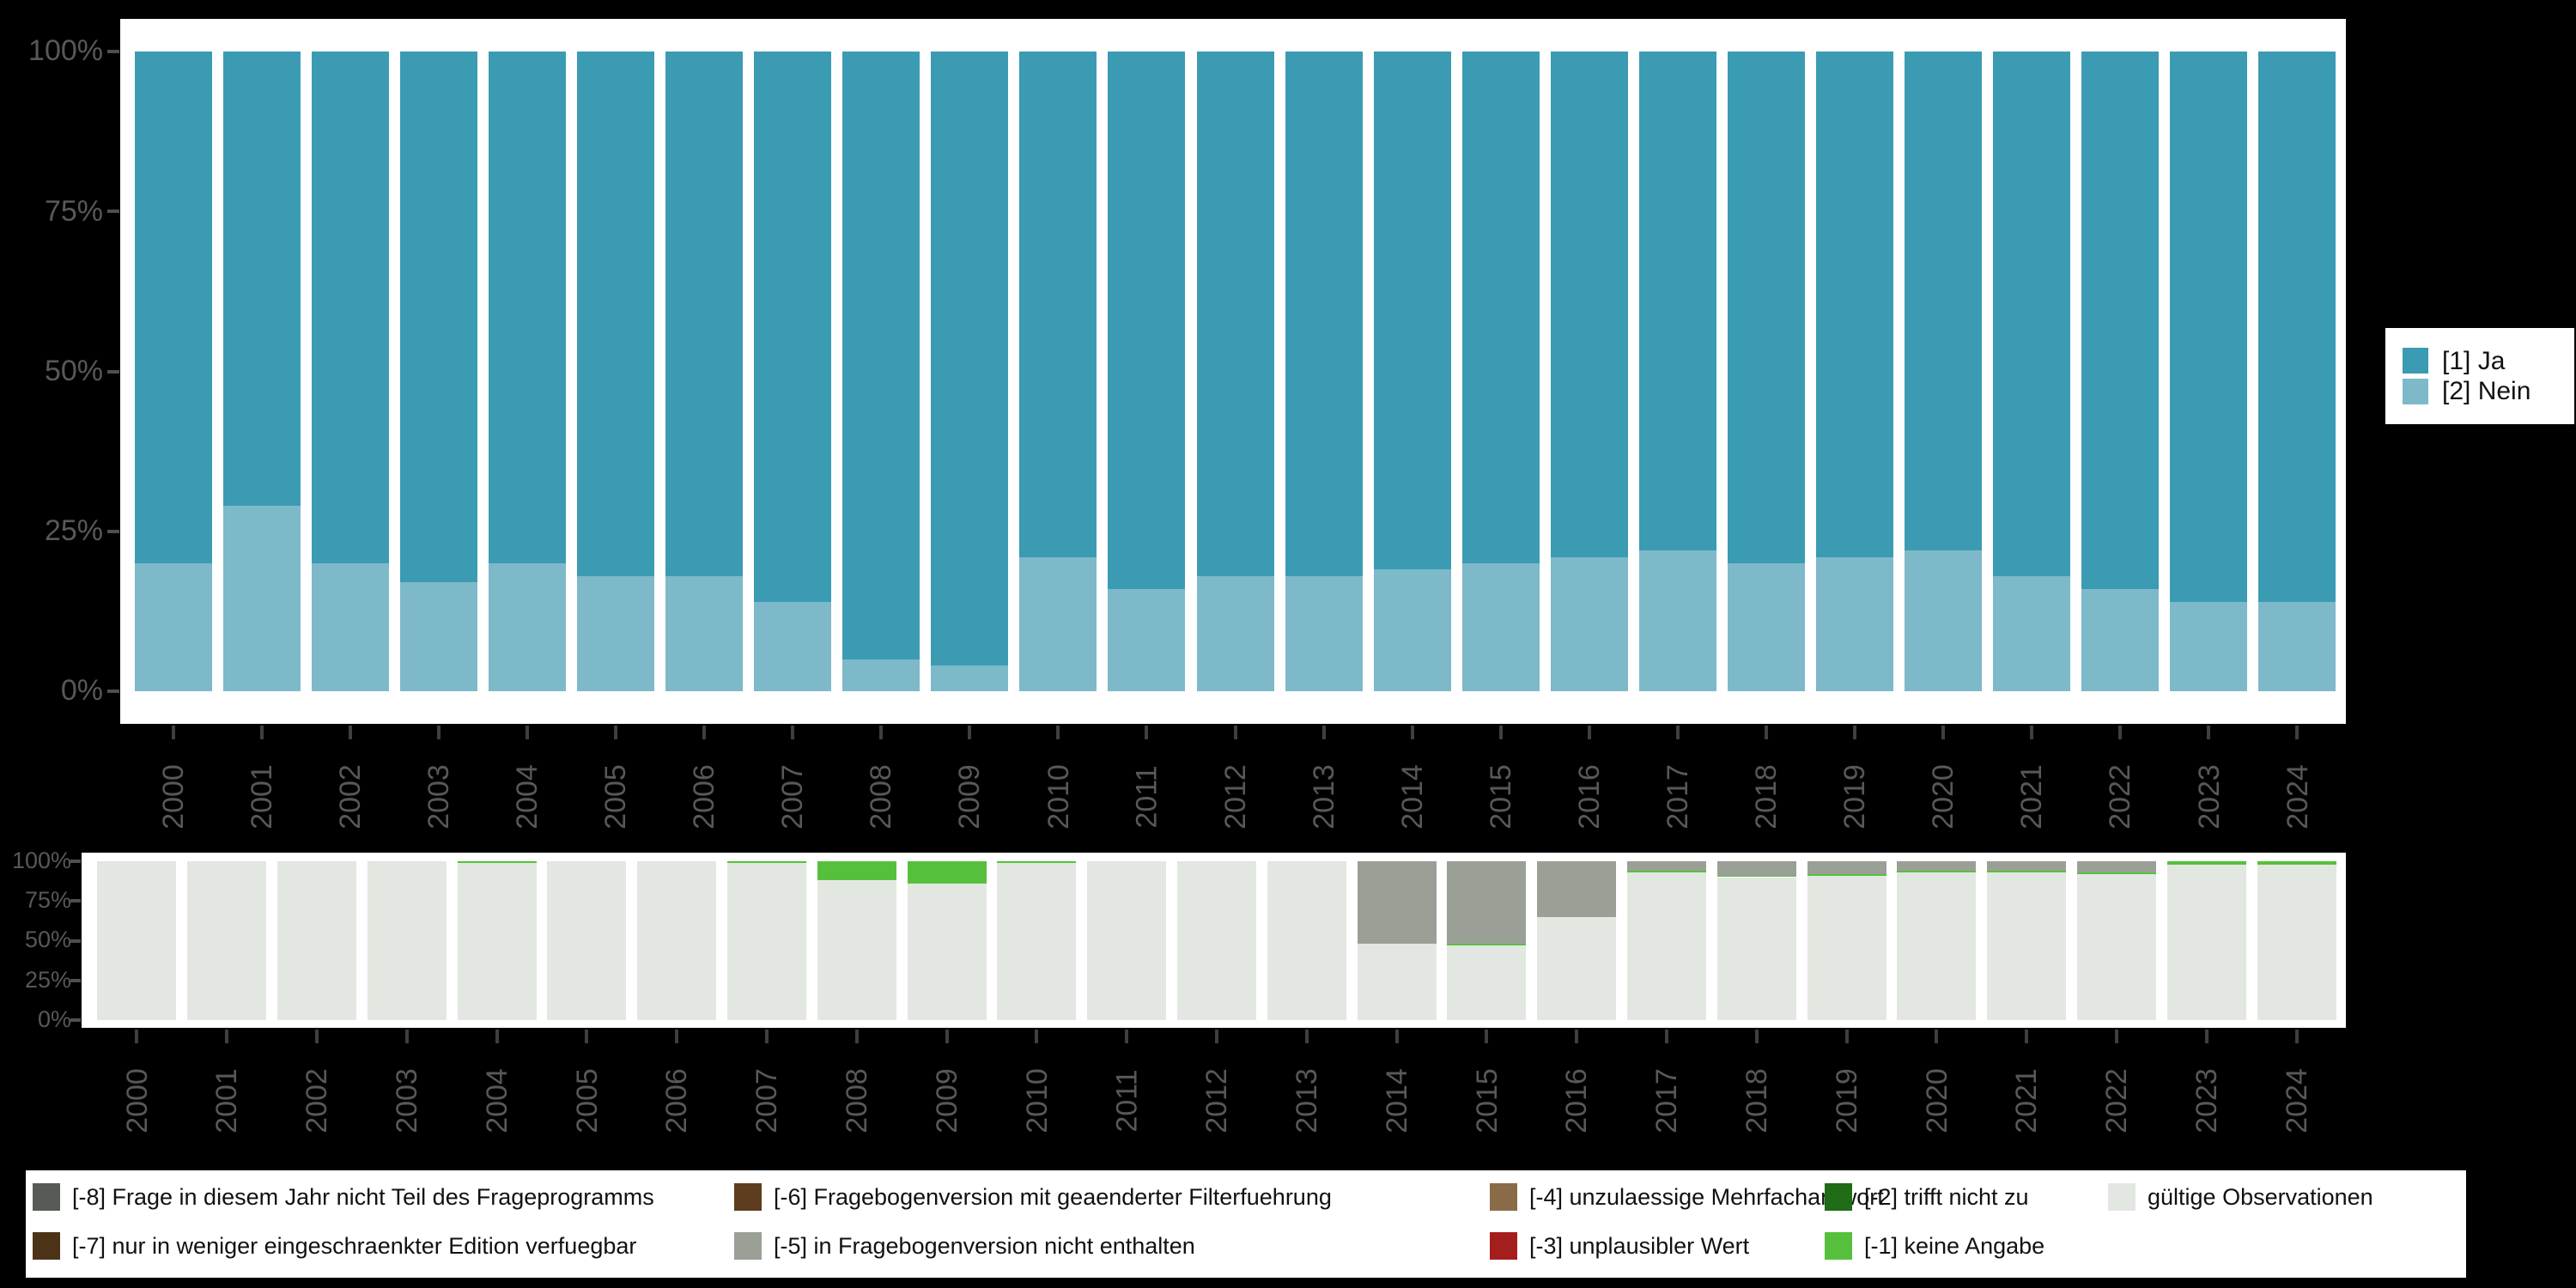  What do you see at coordinates (1667, 1100) in the screenshot?
I see `x-axis-year-label: 2017` at bounding box center [1667, 1100].